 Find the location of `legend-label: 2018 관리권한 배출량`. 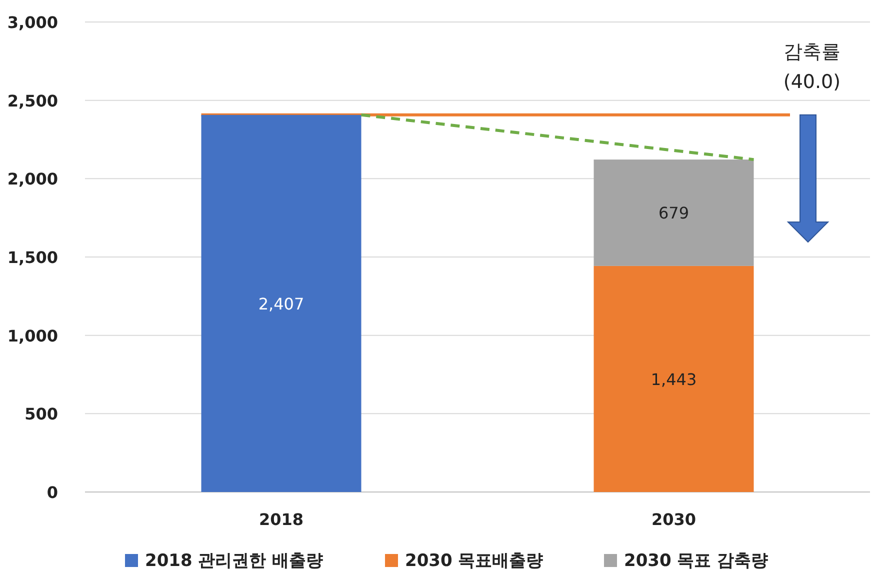

legend-label: 2018 관리권한 배출량 is located at coordinates (234, 561).